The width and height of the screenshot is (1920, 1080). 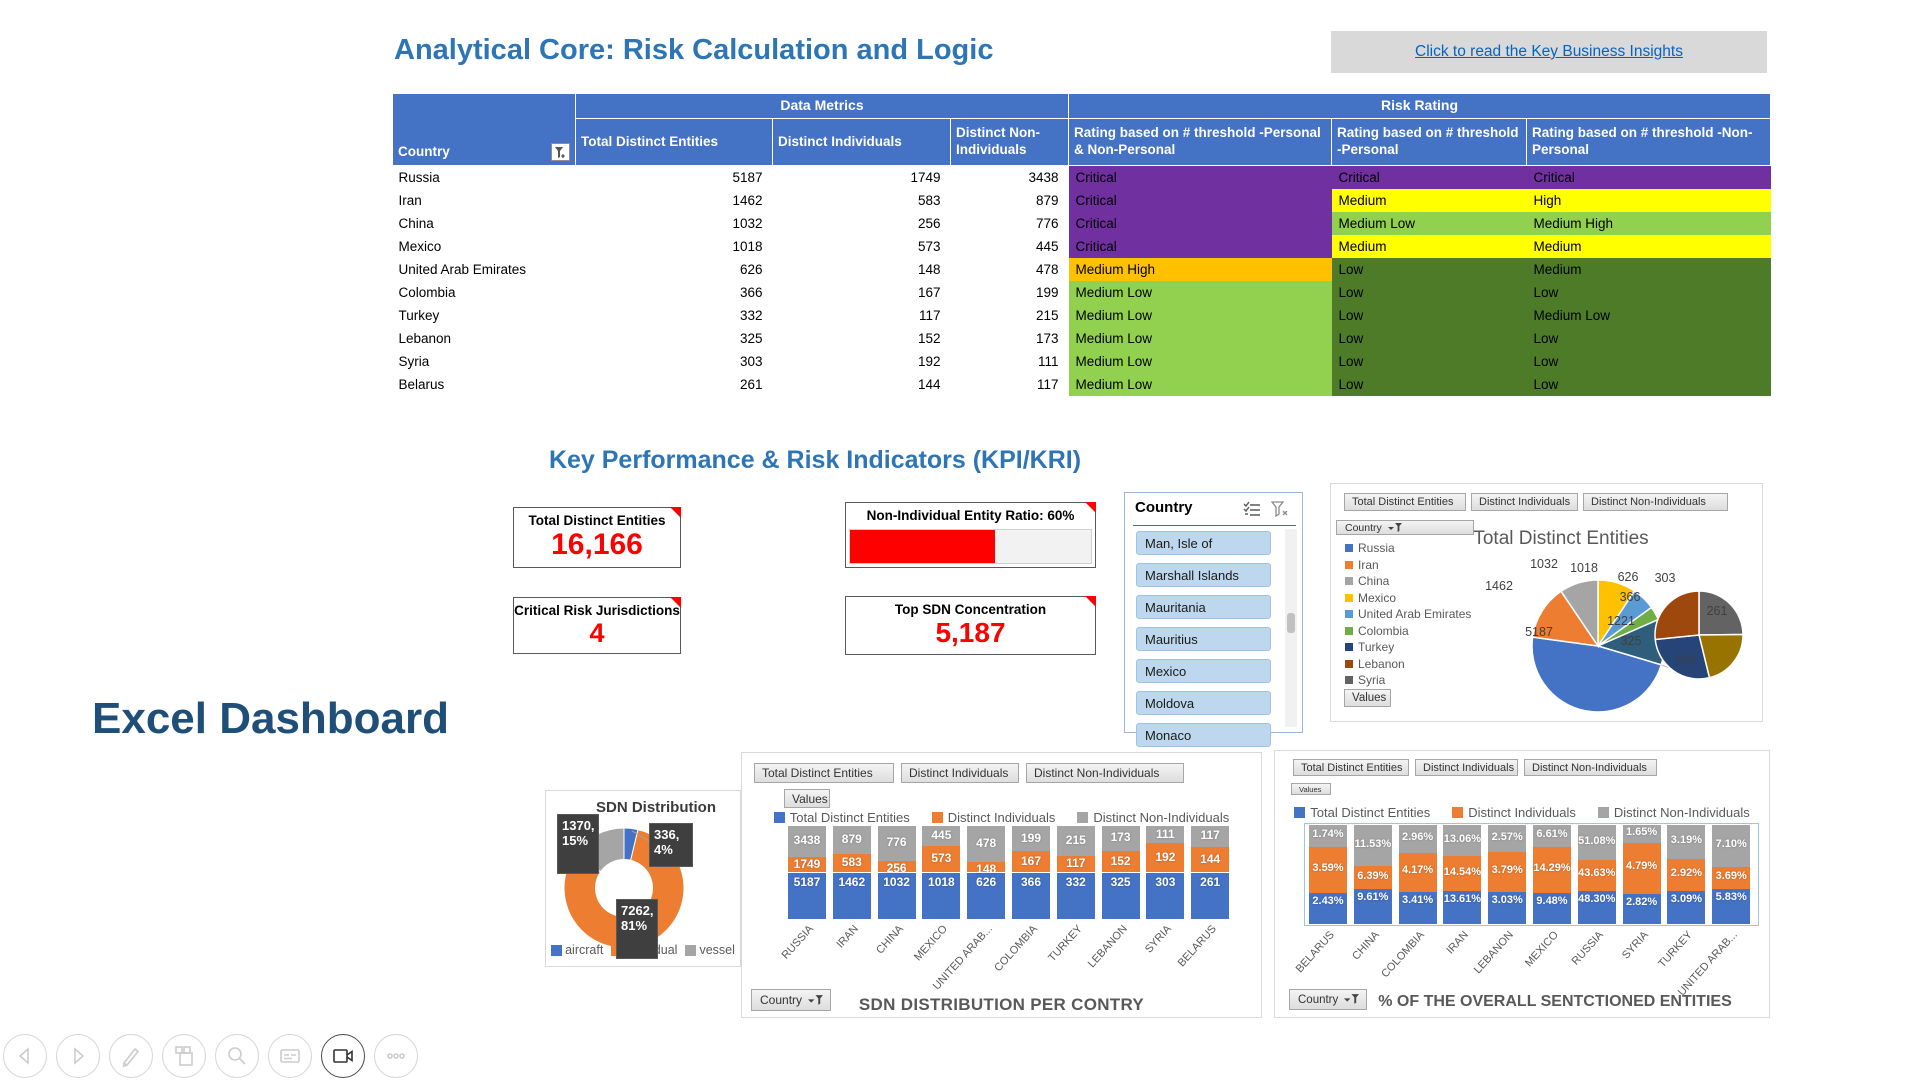 I want to click on bar-data-label: 111, so click(x=1165, y=833).